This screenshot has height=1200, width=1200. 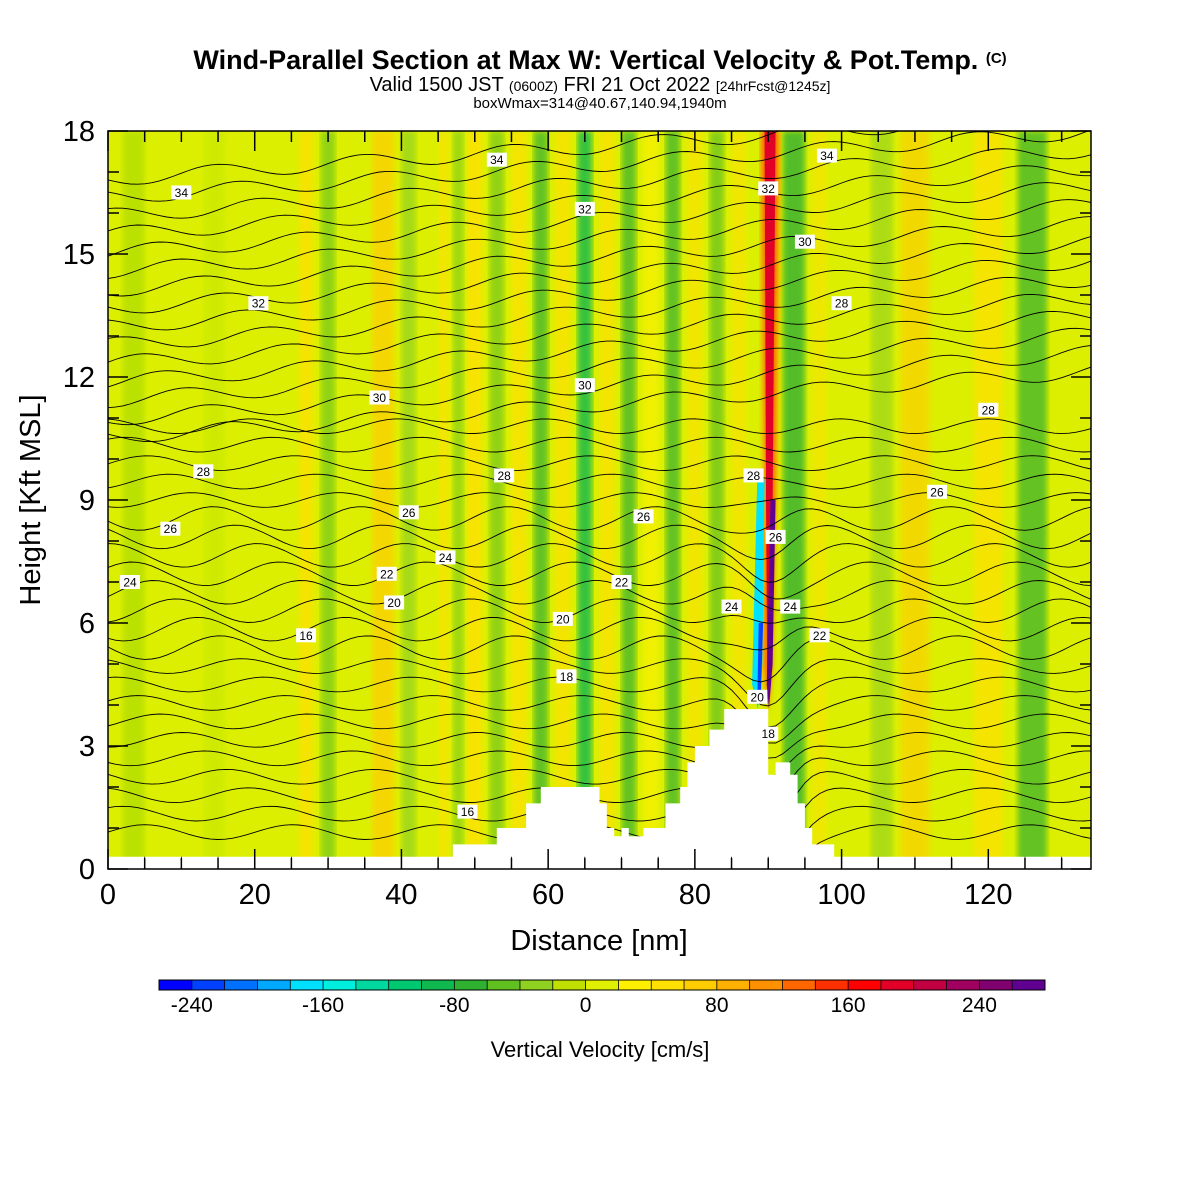 I want to click on colorbar-tick-label: 0, so click(x=586, y=1005).